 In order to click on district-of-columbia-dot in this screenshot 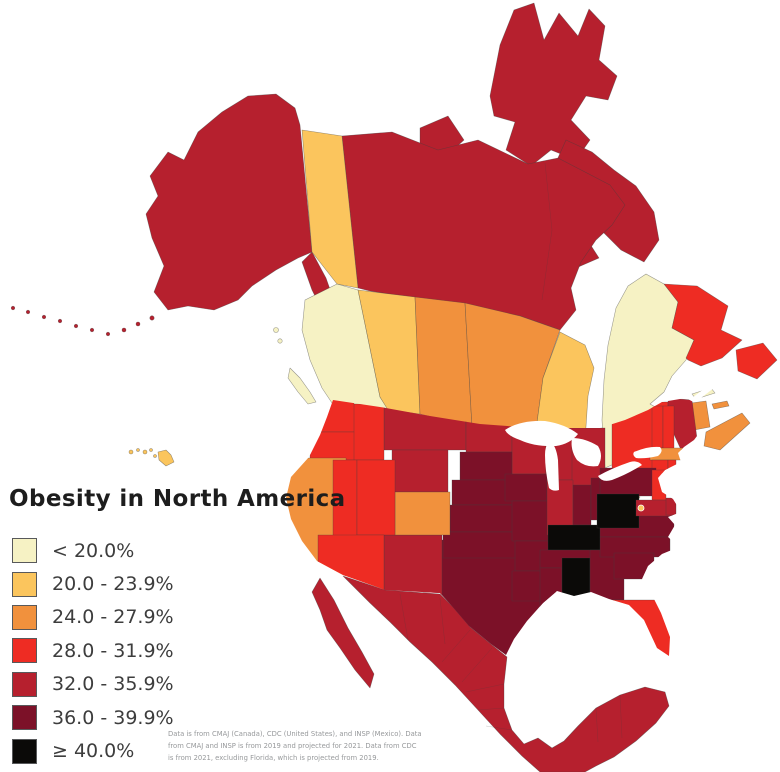, I will do `click(641, 508)`.